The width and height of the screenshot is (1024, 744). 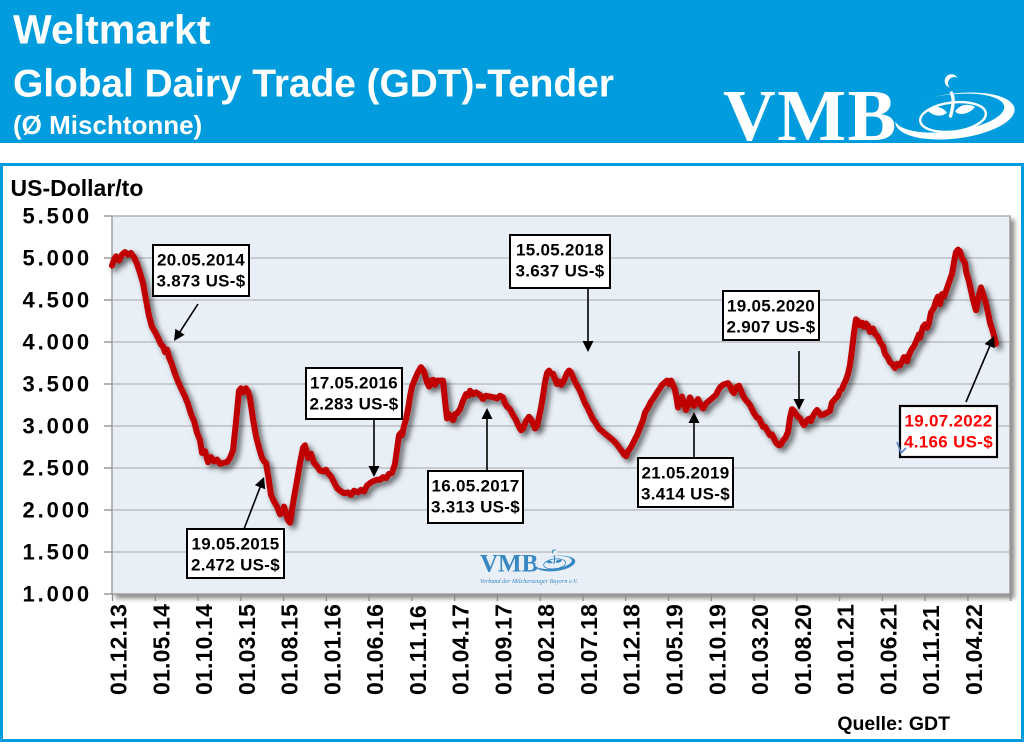 What do you see at coordinates (893, 724) in the screenshot?
I see `svg-text: Quelle: GDT` at bounding box center [893, 724].